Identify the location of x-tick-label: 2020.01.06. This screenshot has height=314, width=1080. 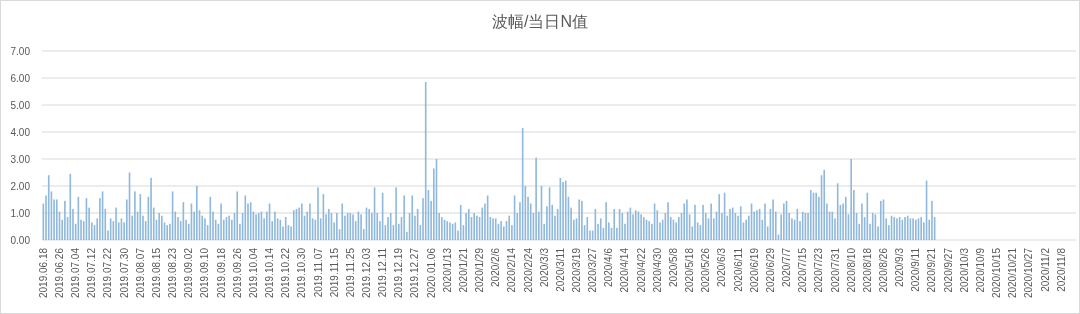
(431, 273).